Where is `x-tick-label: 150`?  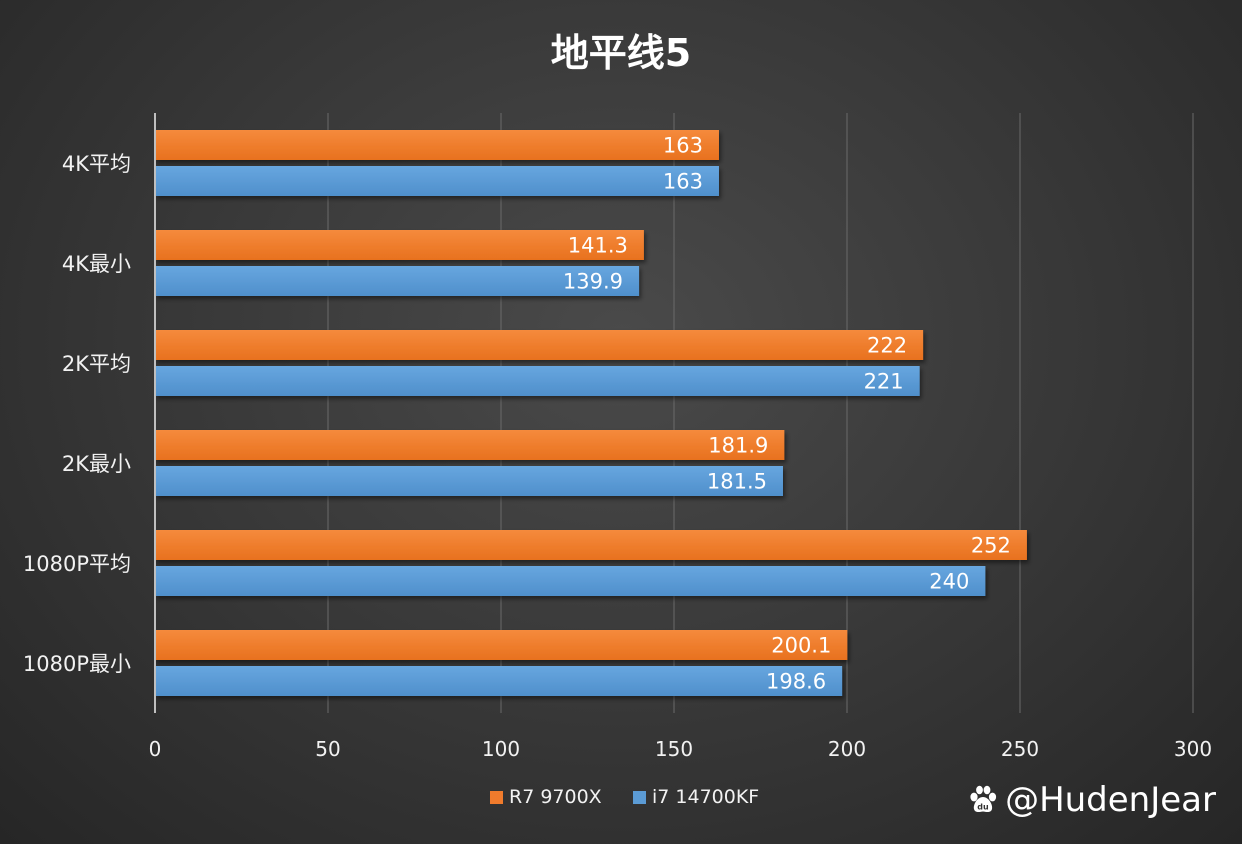
x-tick-label: 150 is located at coordinates (674, 749).